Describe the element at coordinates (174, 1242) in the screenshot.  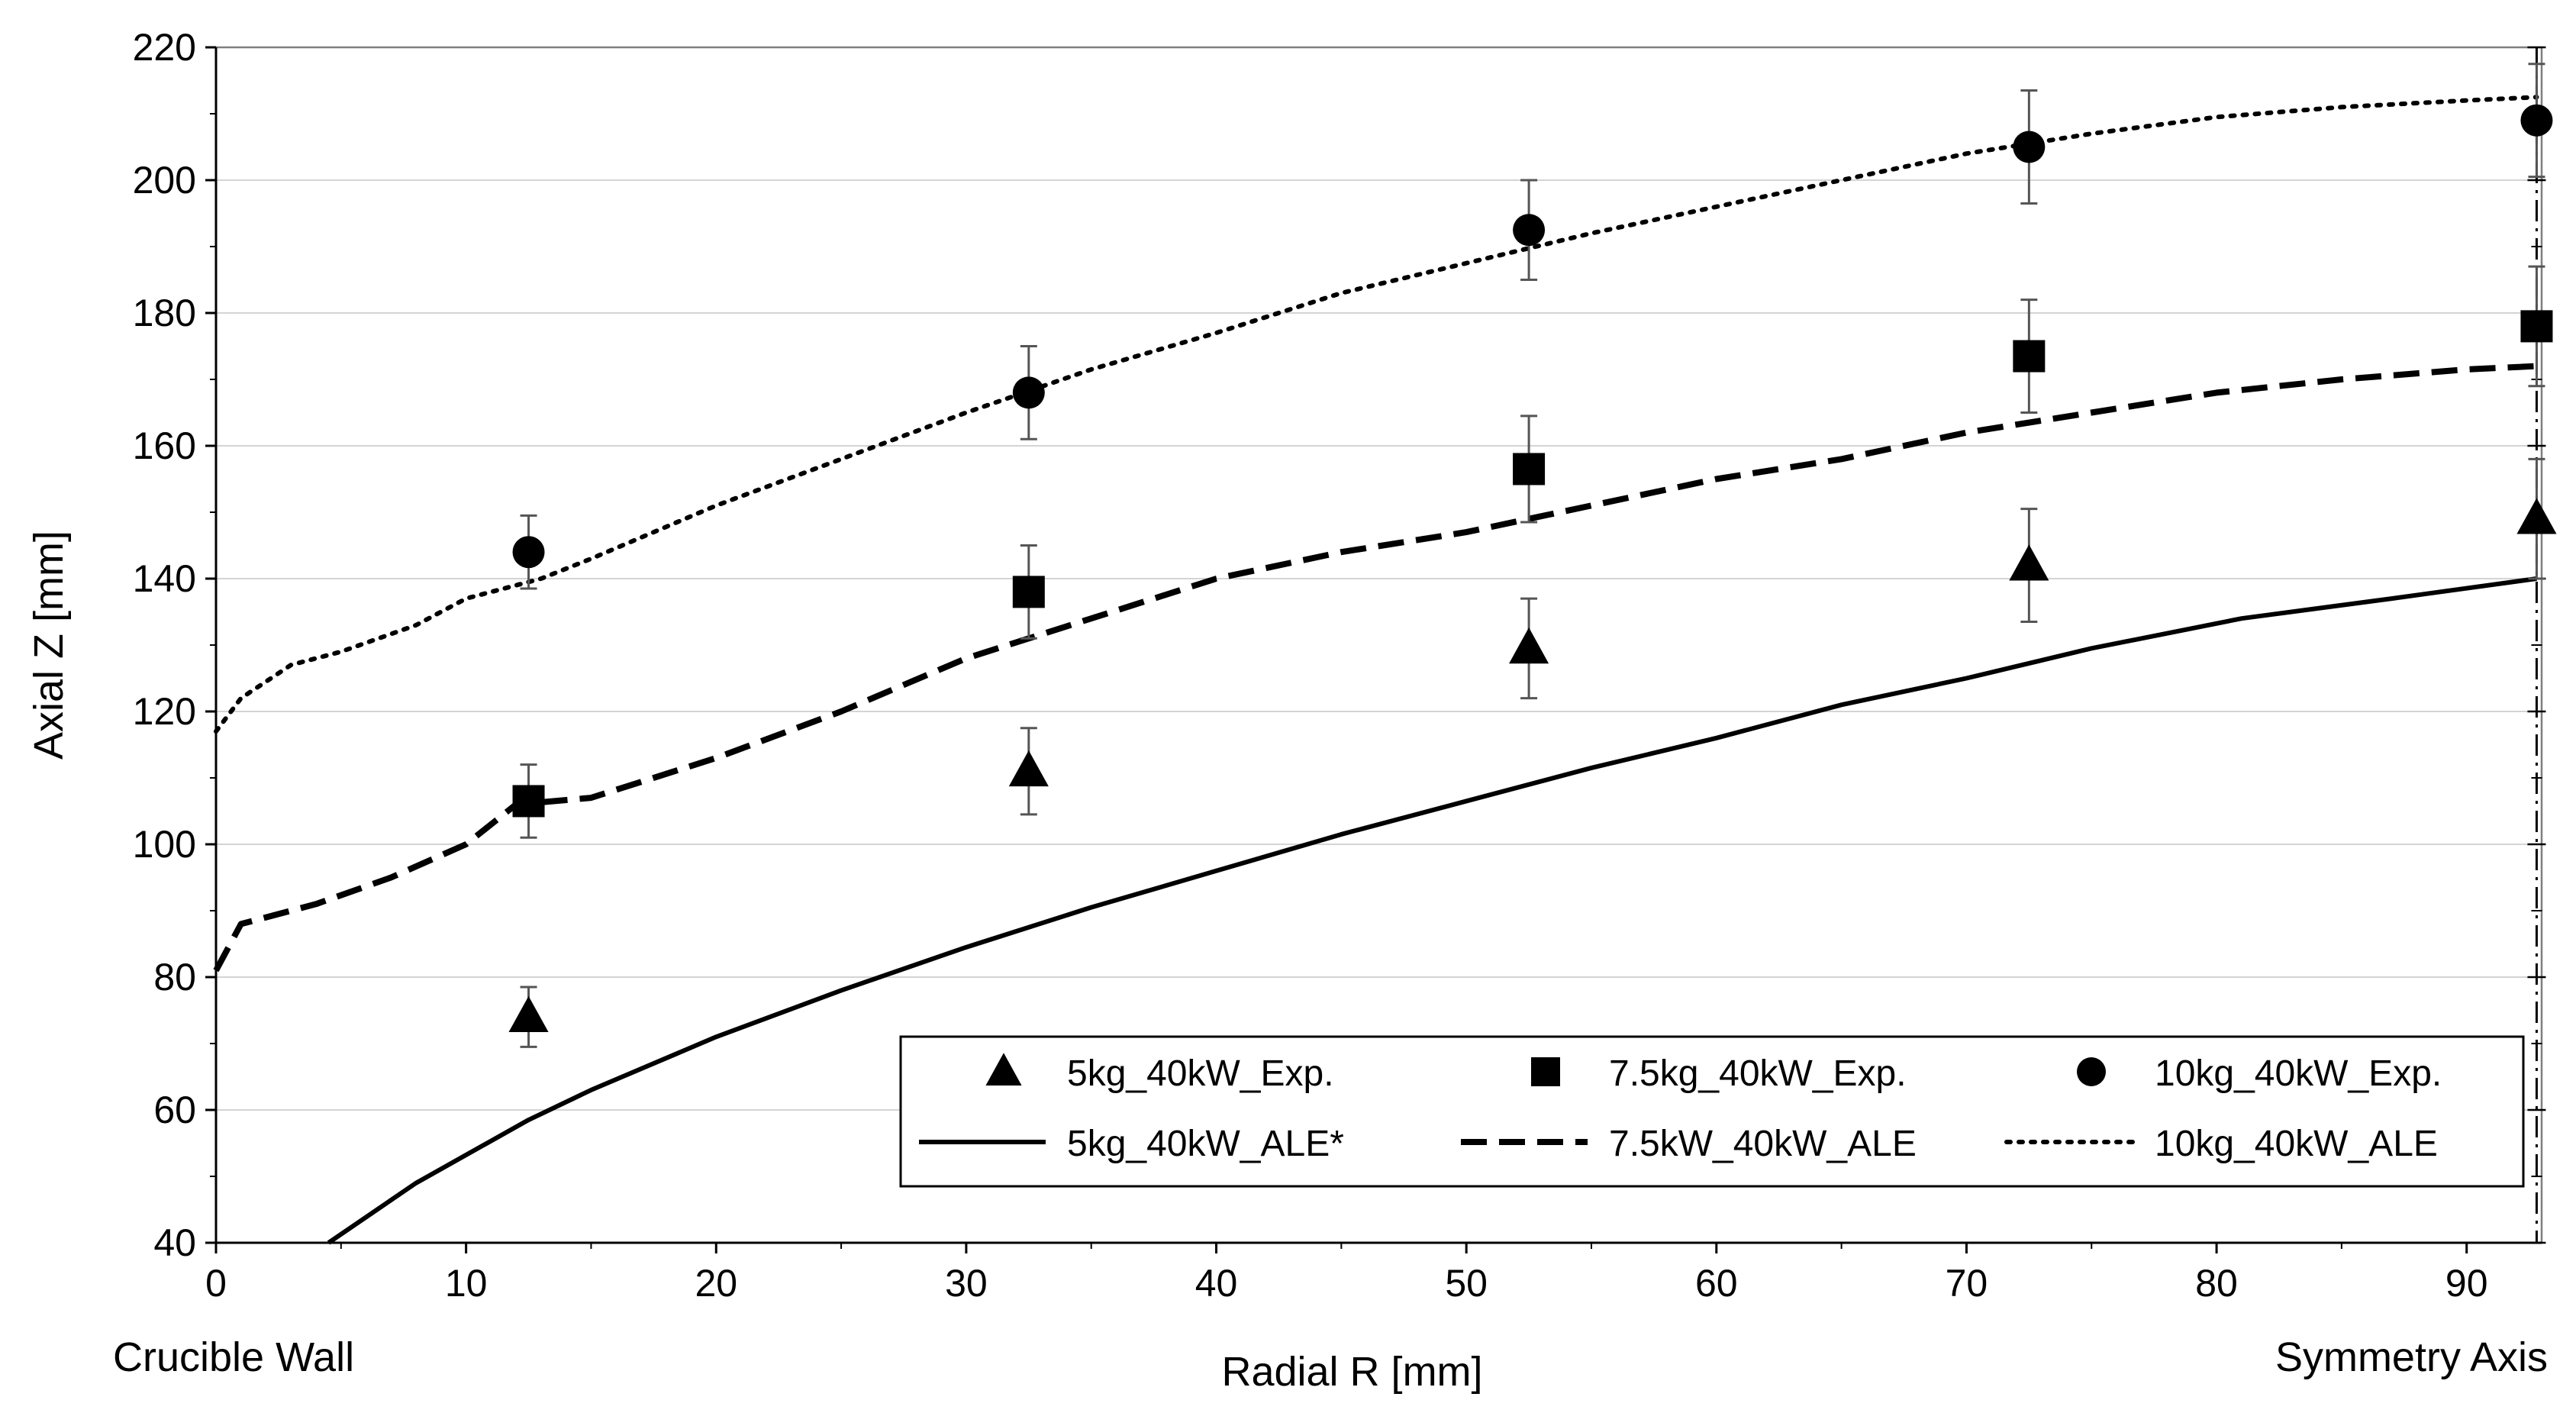
I see `y-tick-label: 40` at that location.